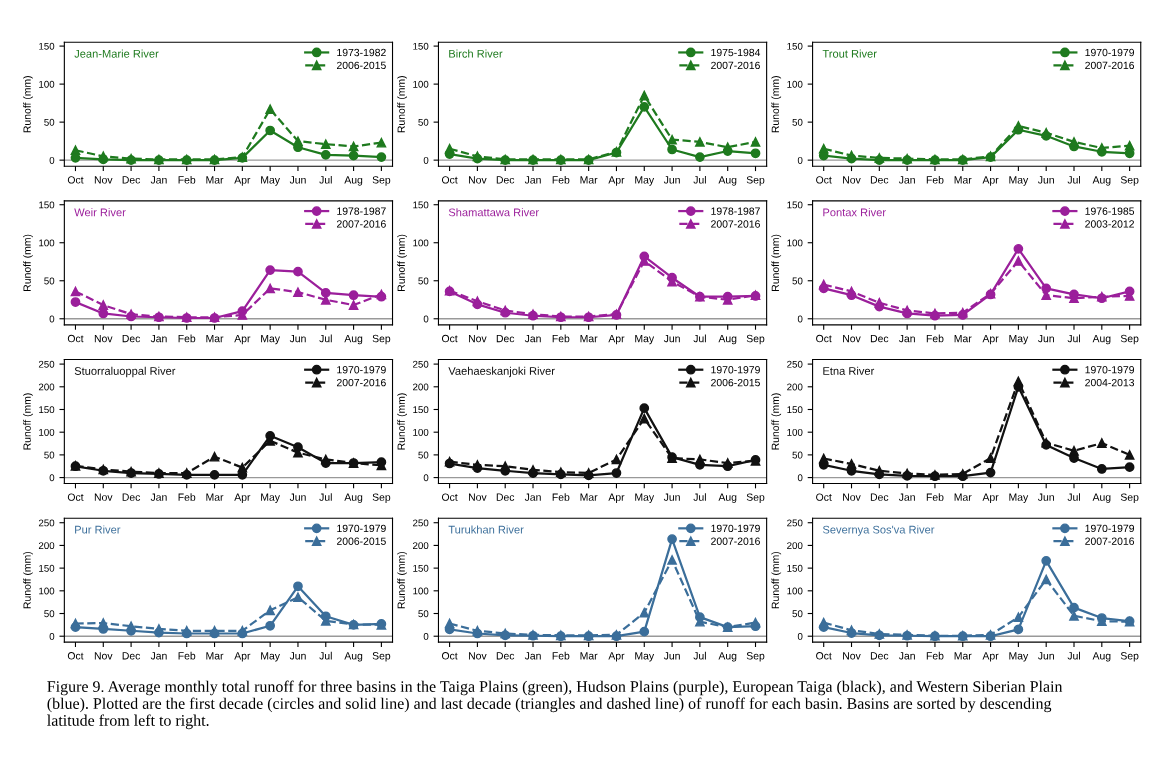 The width and height of the screenshot is (1170, 769). What do you see at coordinates (735, 211) in the screenshot?
I see `legend-label: 1978-1987` at bounding box center [735, 211].